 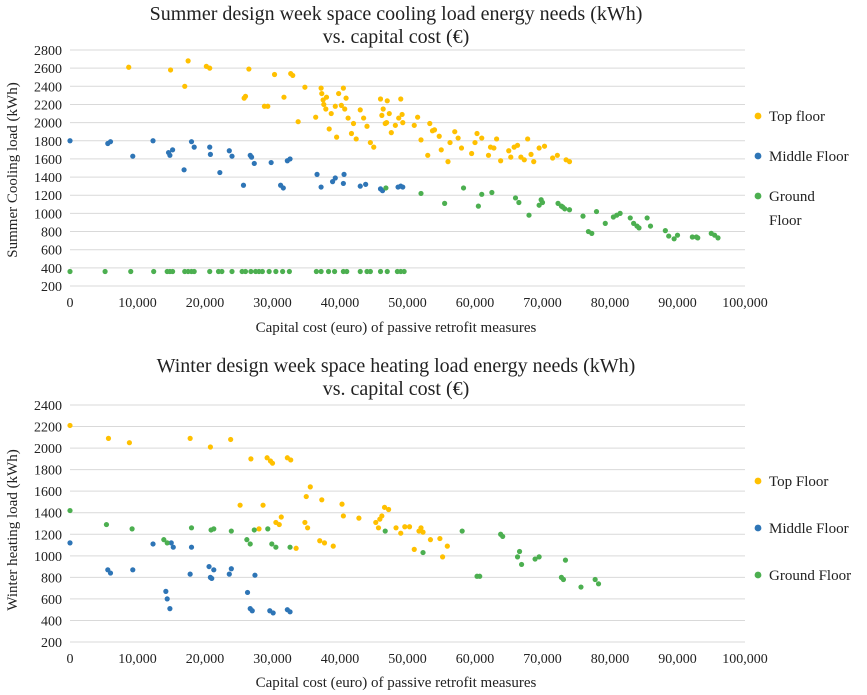 What do you see at coordinates (801, 169) in the screenshot?
I see `legend: Top floor Middle Floor Ground Floor` at bounding box center [801, 169].